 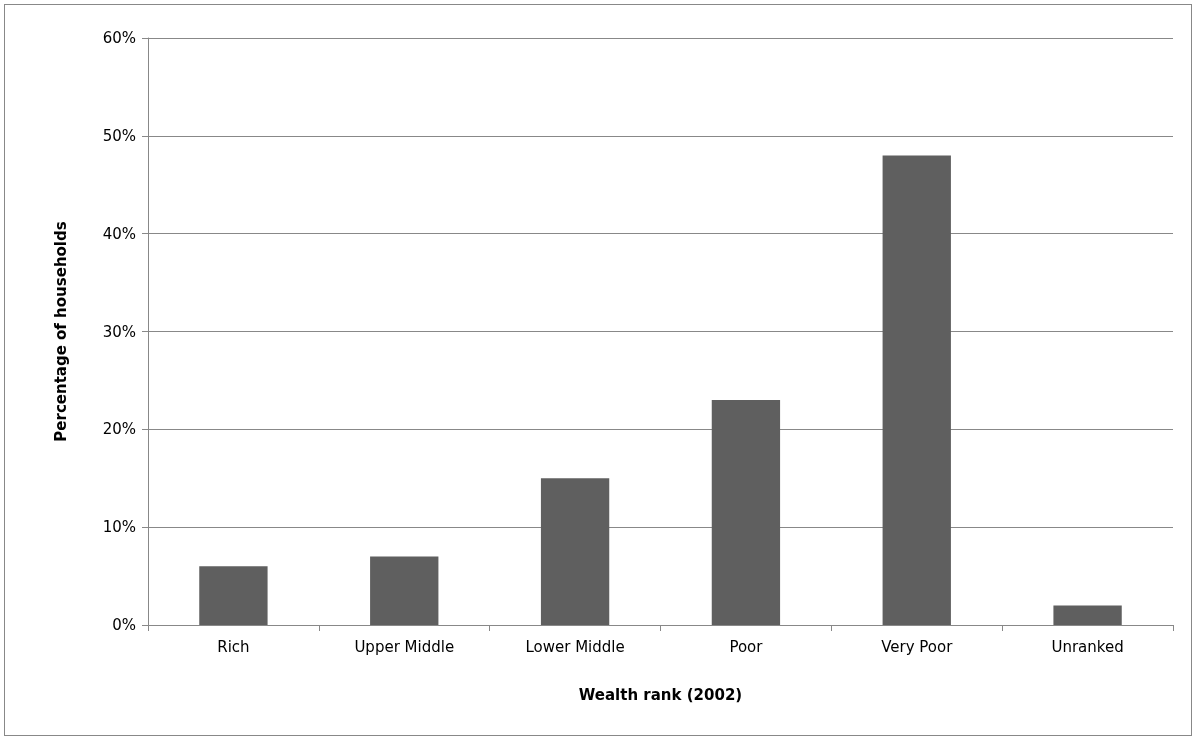 I want to click on x-tick-label: Rich, so click(x=233, y=646).